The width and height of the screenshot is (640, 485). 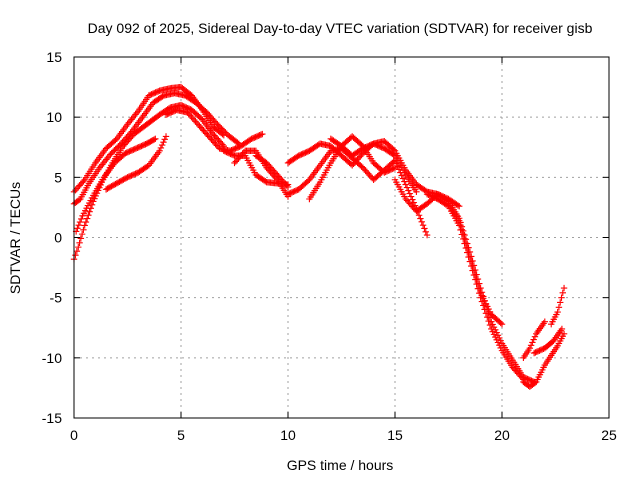 I want to click on x-tick-label: 5, so click(x=181, y=435).